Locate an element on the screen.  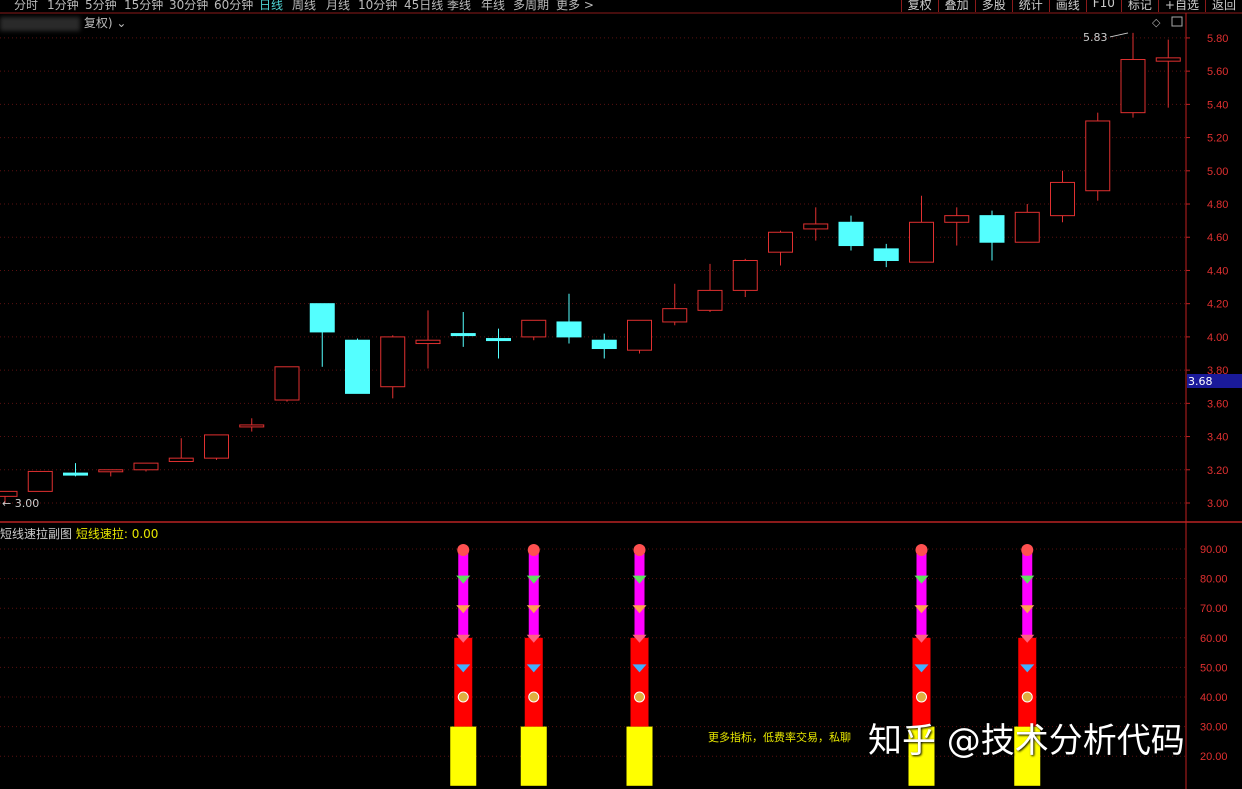
current-price-box is located at coordinates (1214, 381).